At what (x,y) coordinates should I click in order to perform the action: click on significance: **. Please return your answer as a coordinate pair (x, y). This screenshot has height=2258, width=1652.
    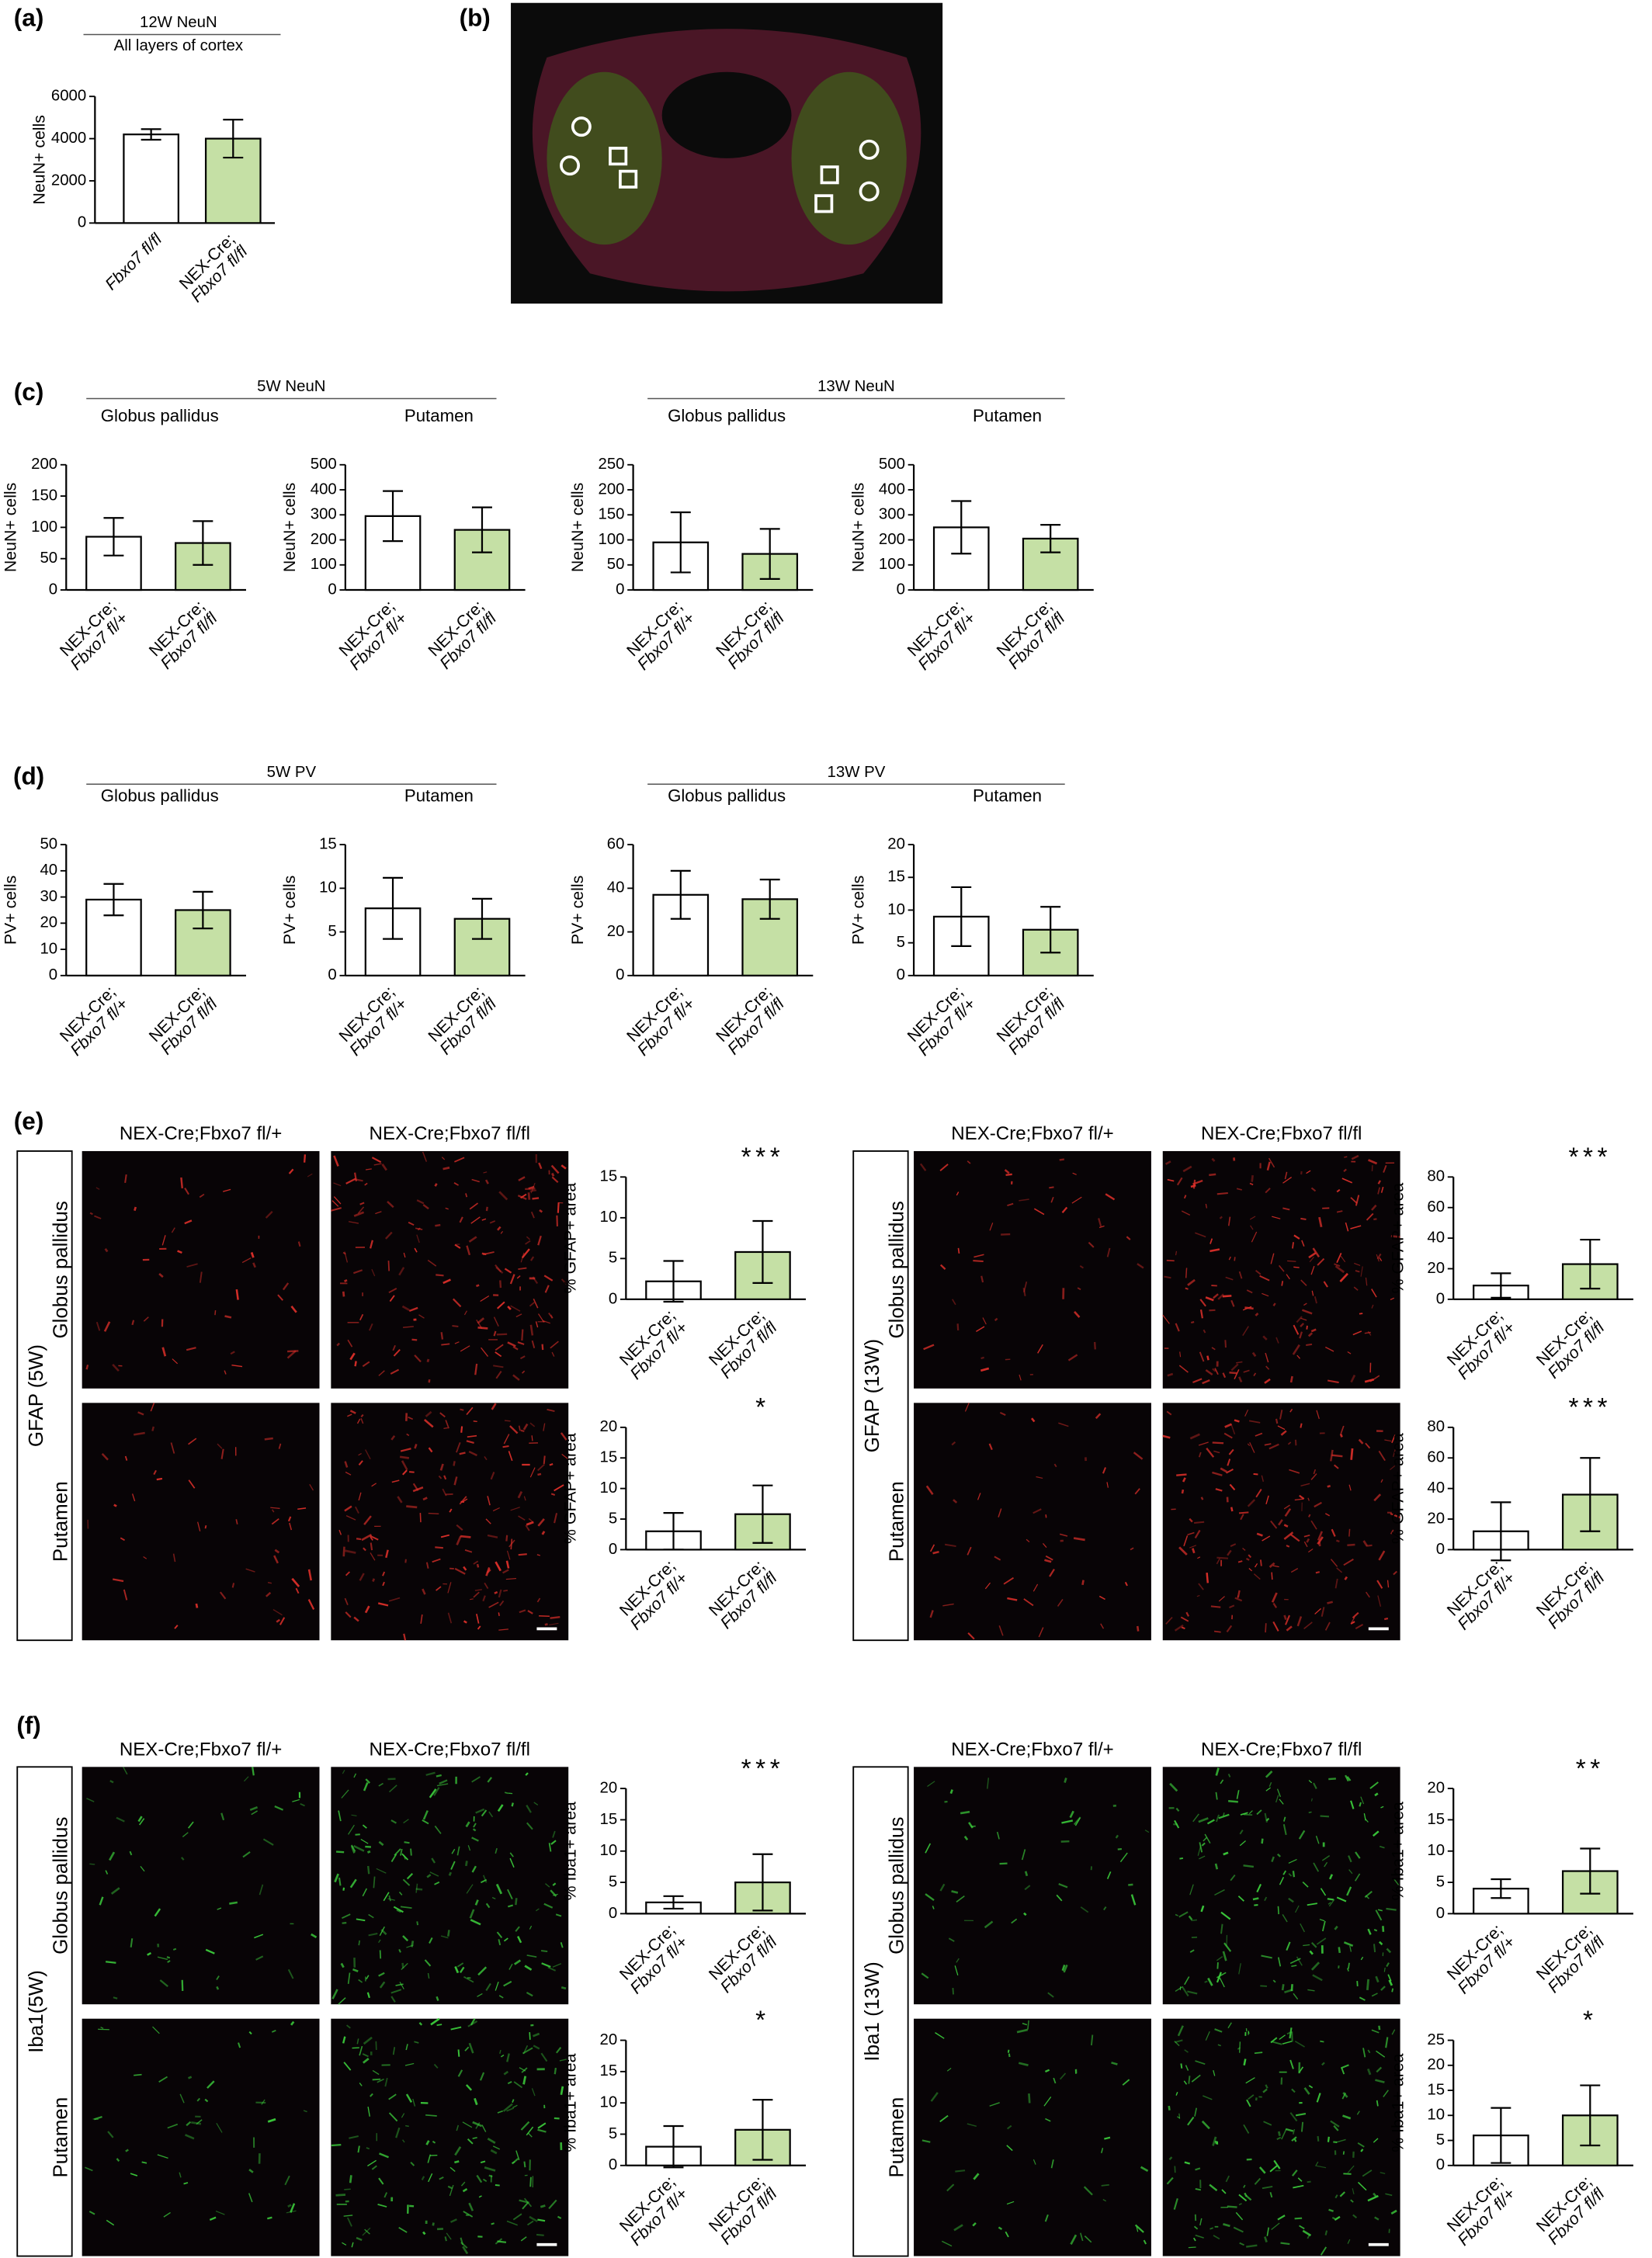
    Looking at the image, I should click on (1590, 1768).